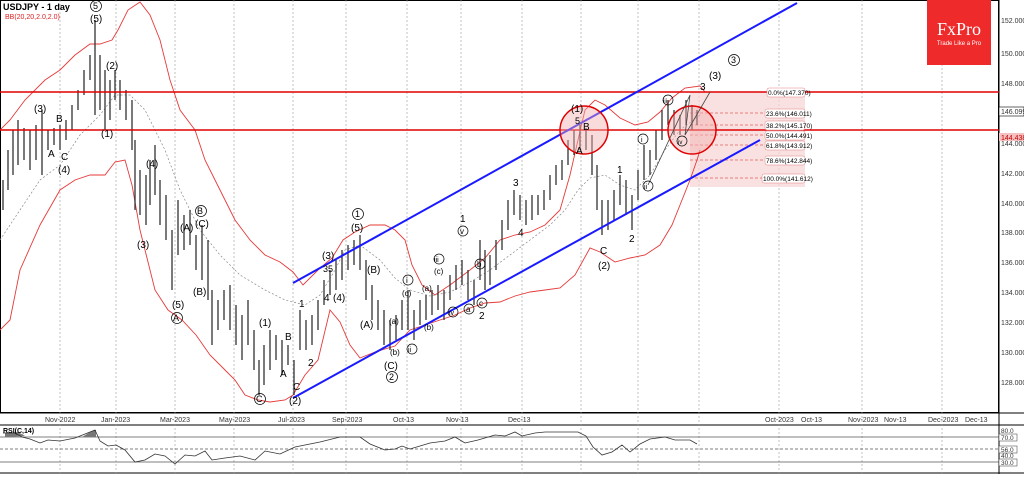 This screenshot has width=1024, height=479. Describe the element at coordinates (462, 231) in the screenshot. I see `svg-text: v` at that location.